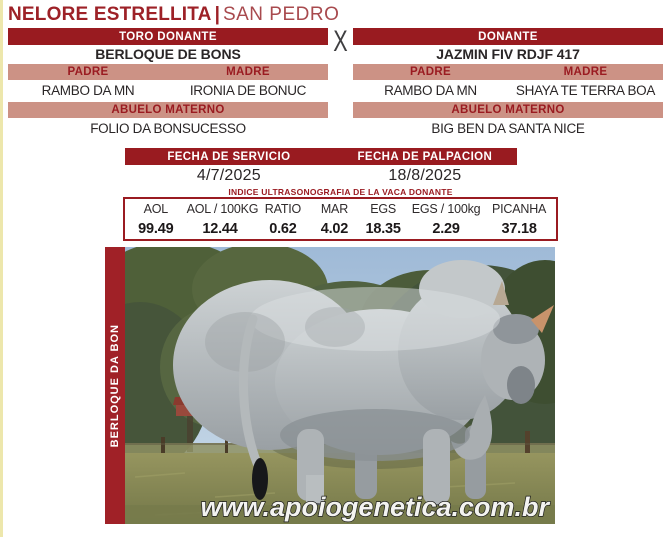  Describe the element at coordinates (168, 72) in the screenshot. I see `sire-parent-labels: PADRE MADRE` at that location.